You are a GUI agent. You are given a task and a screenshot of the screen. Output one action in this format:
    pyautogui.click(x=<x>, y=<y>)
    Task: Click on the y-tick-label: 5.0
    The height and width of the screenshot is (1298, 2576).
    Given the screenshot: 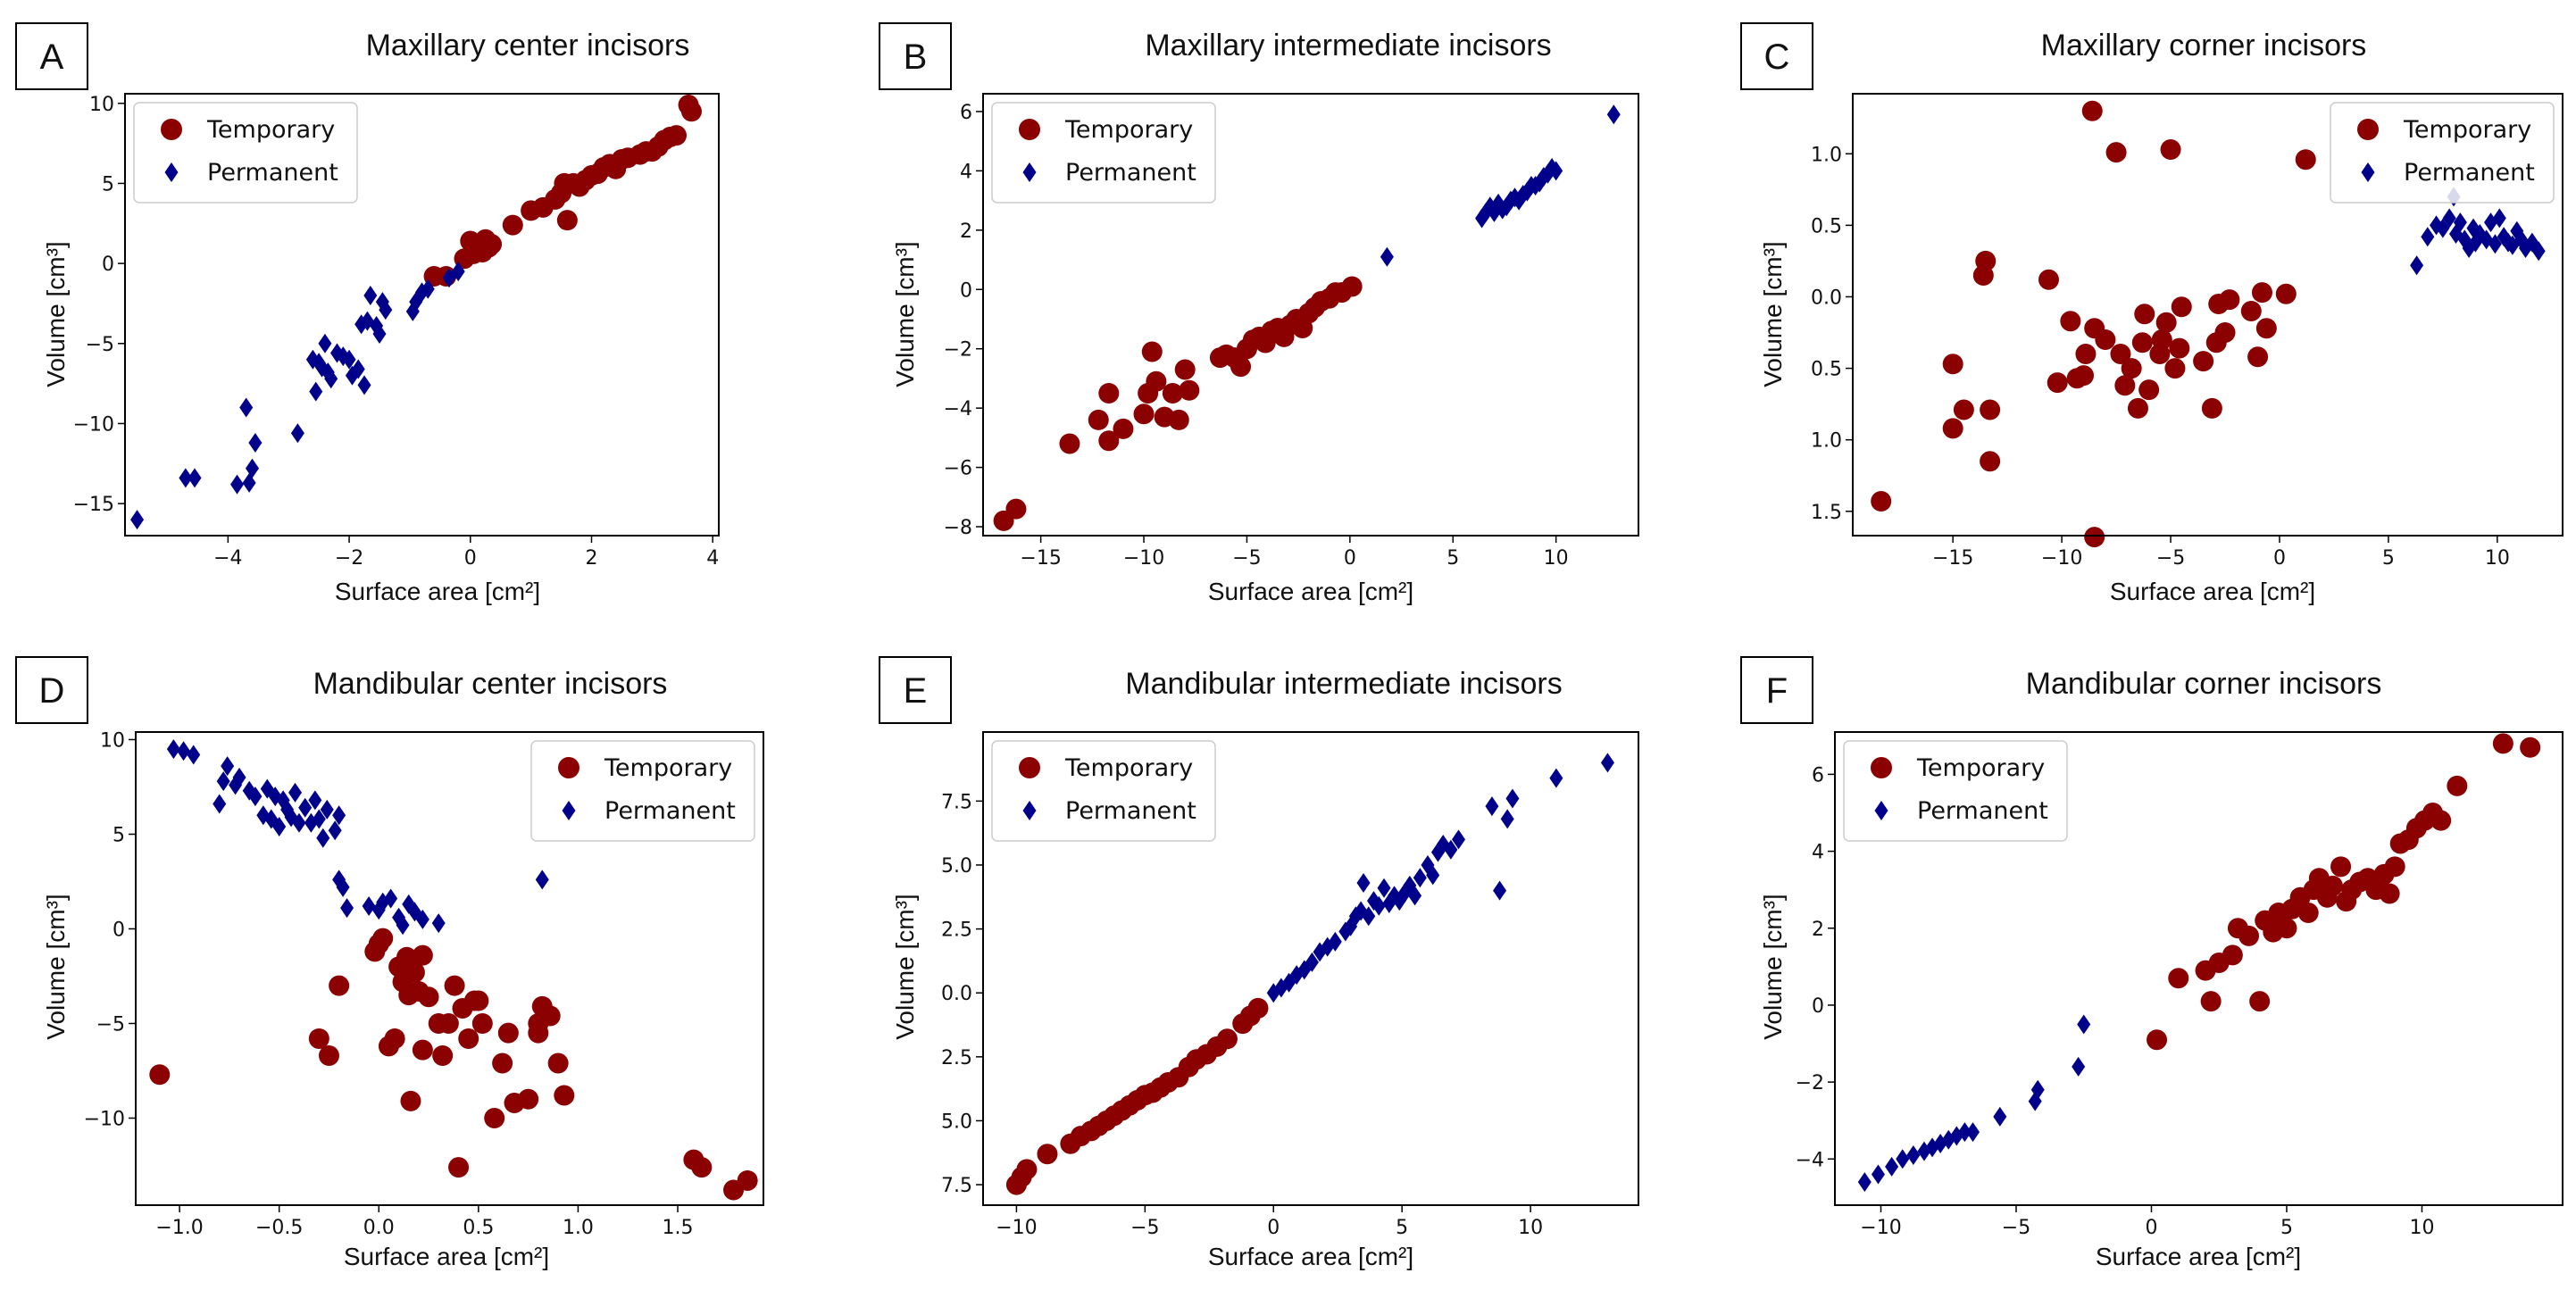 What is the action you would take?
    pyautogui.click(x=956, y=866)
    